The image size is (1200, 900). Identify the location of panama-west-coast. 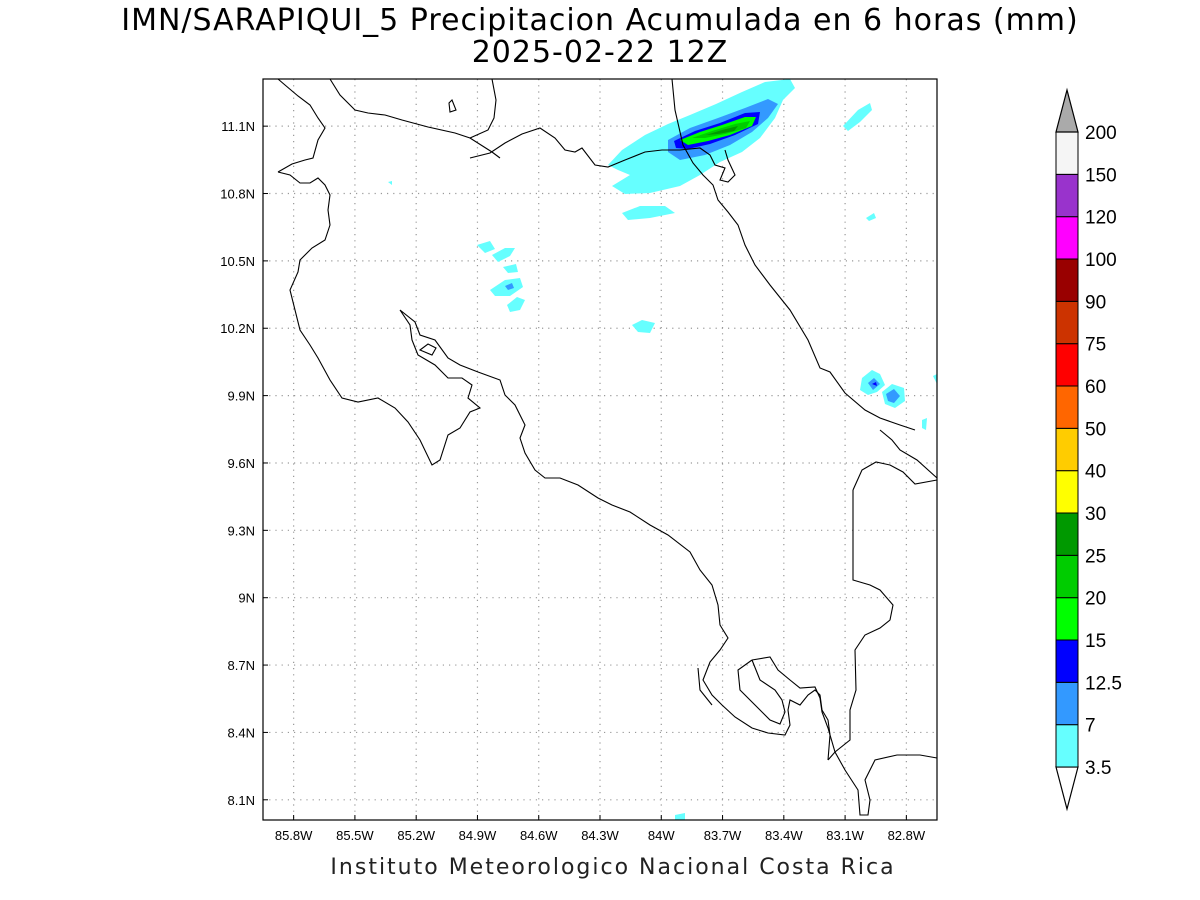
(860, 625).